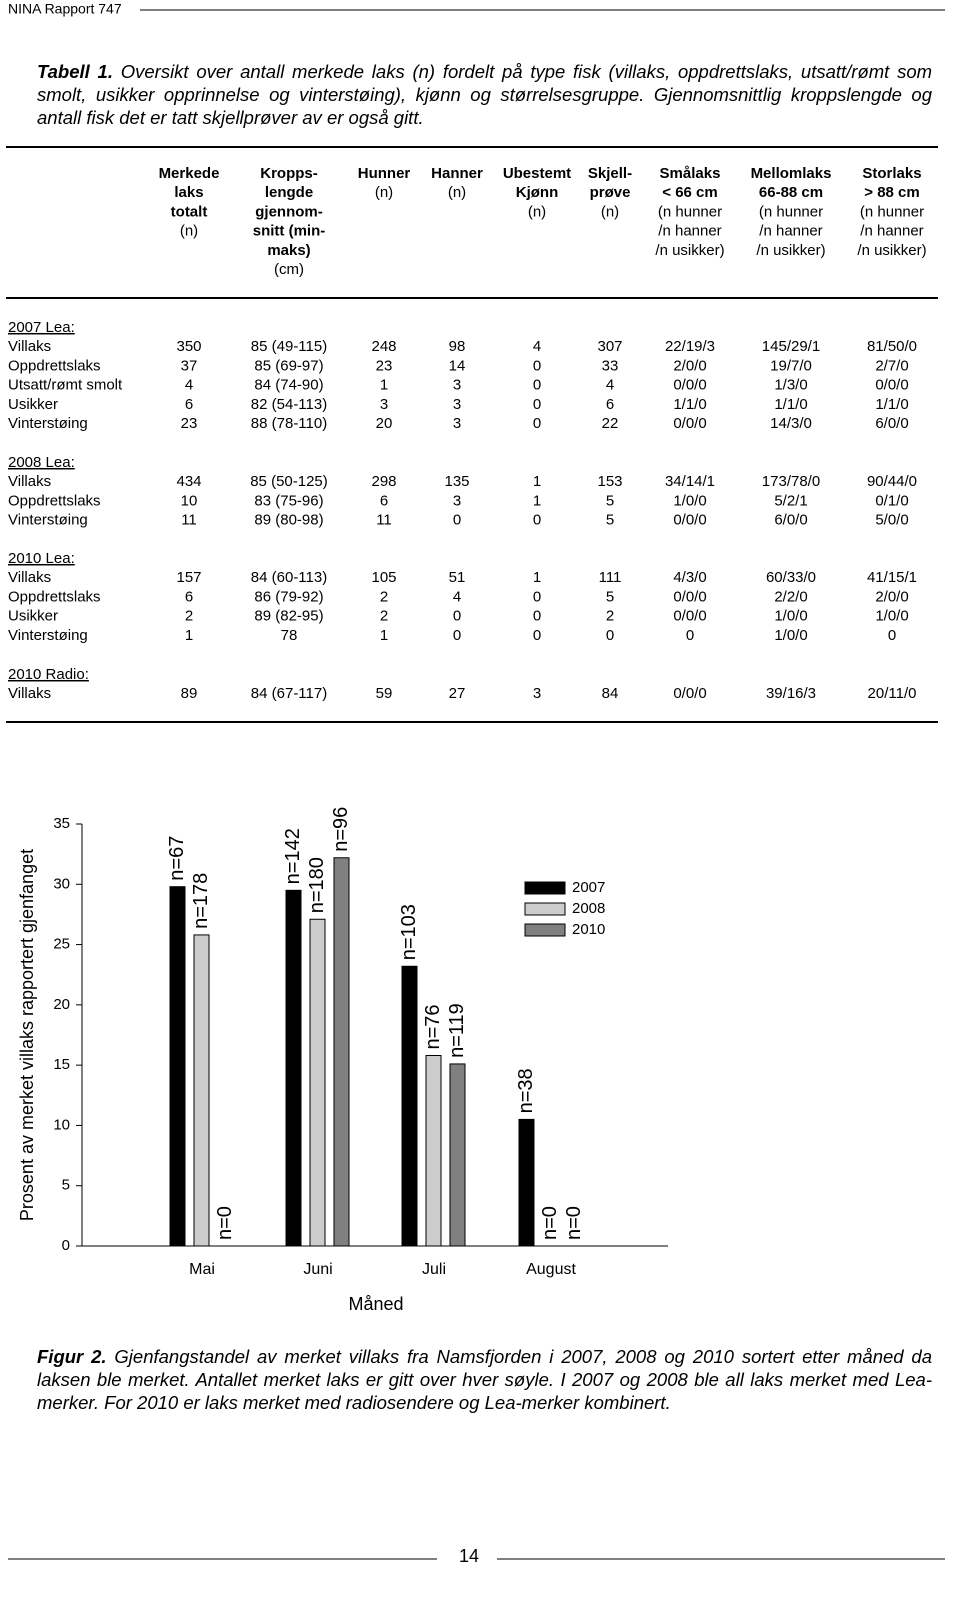  Describe the element at coordinates (41, 558) in the screenshot. I see `group-title: 2010 Lea:` at that location.